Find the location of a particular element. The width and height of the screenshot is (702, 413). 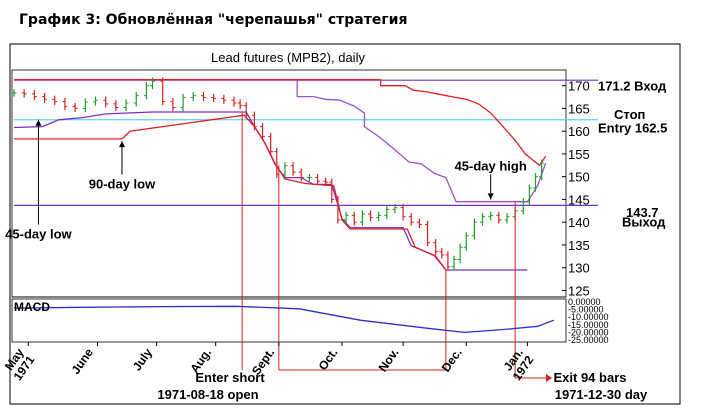

y-tick-label: 150 is located at coordinates (579, 177).